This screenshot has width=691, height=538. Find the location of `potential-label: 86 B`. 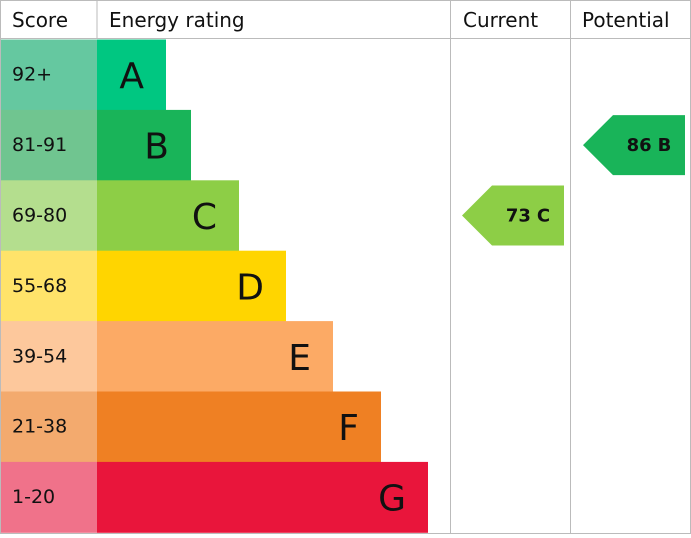

potential-label: 86 B is located at coordinates (649, 145).